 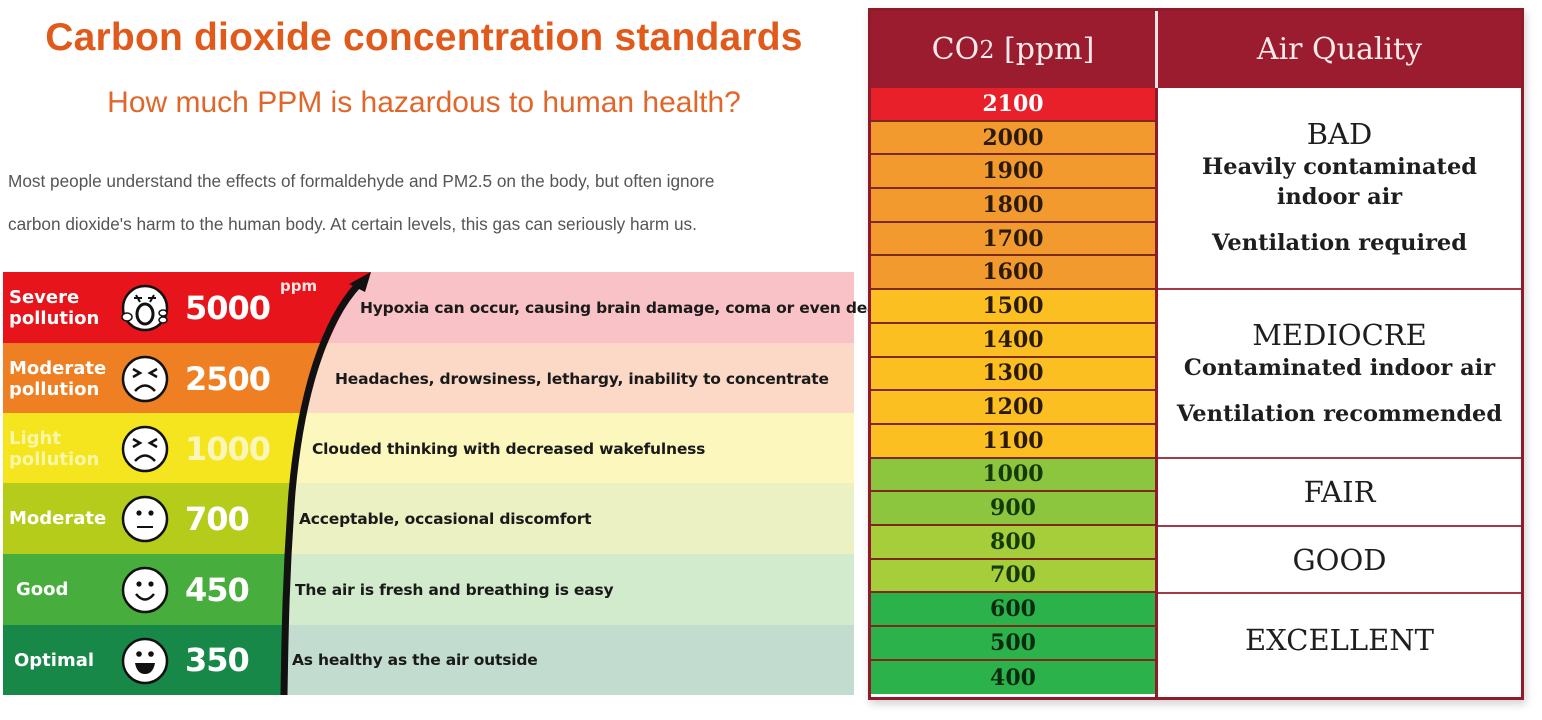 I want to click on quality-grade: MEDIOCRE, so click(x=1339, y=334).